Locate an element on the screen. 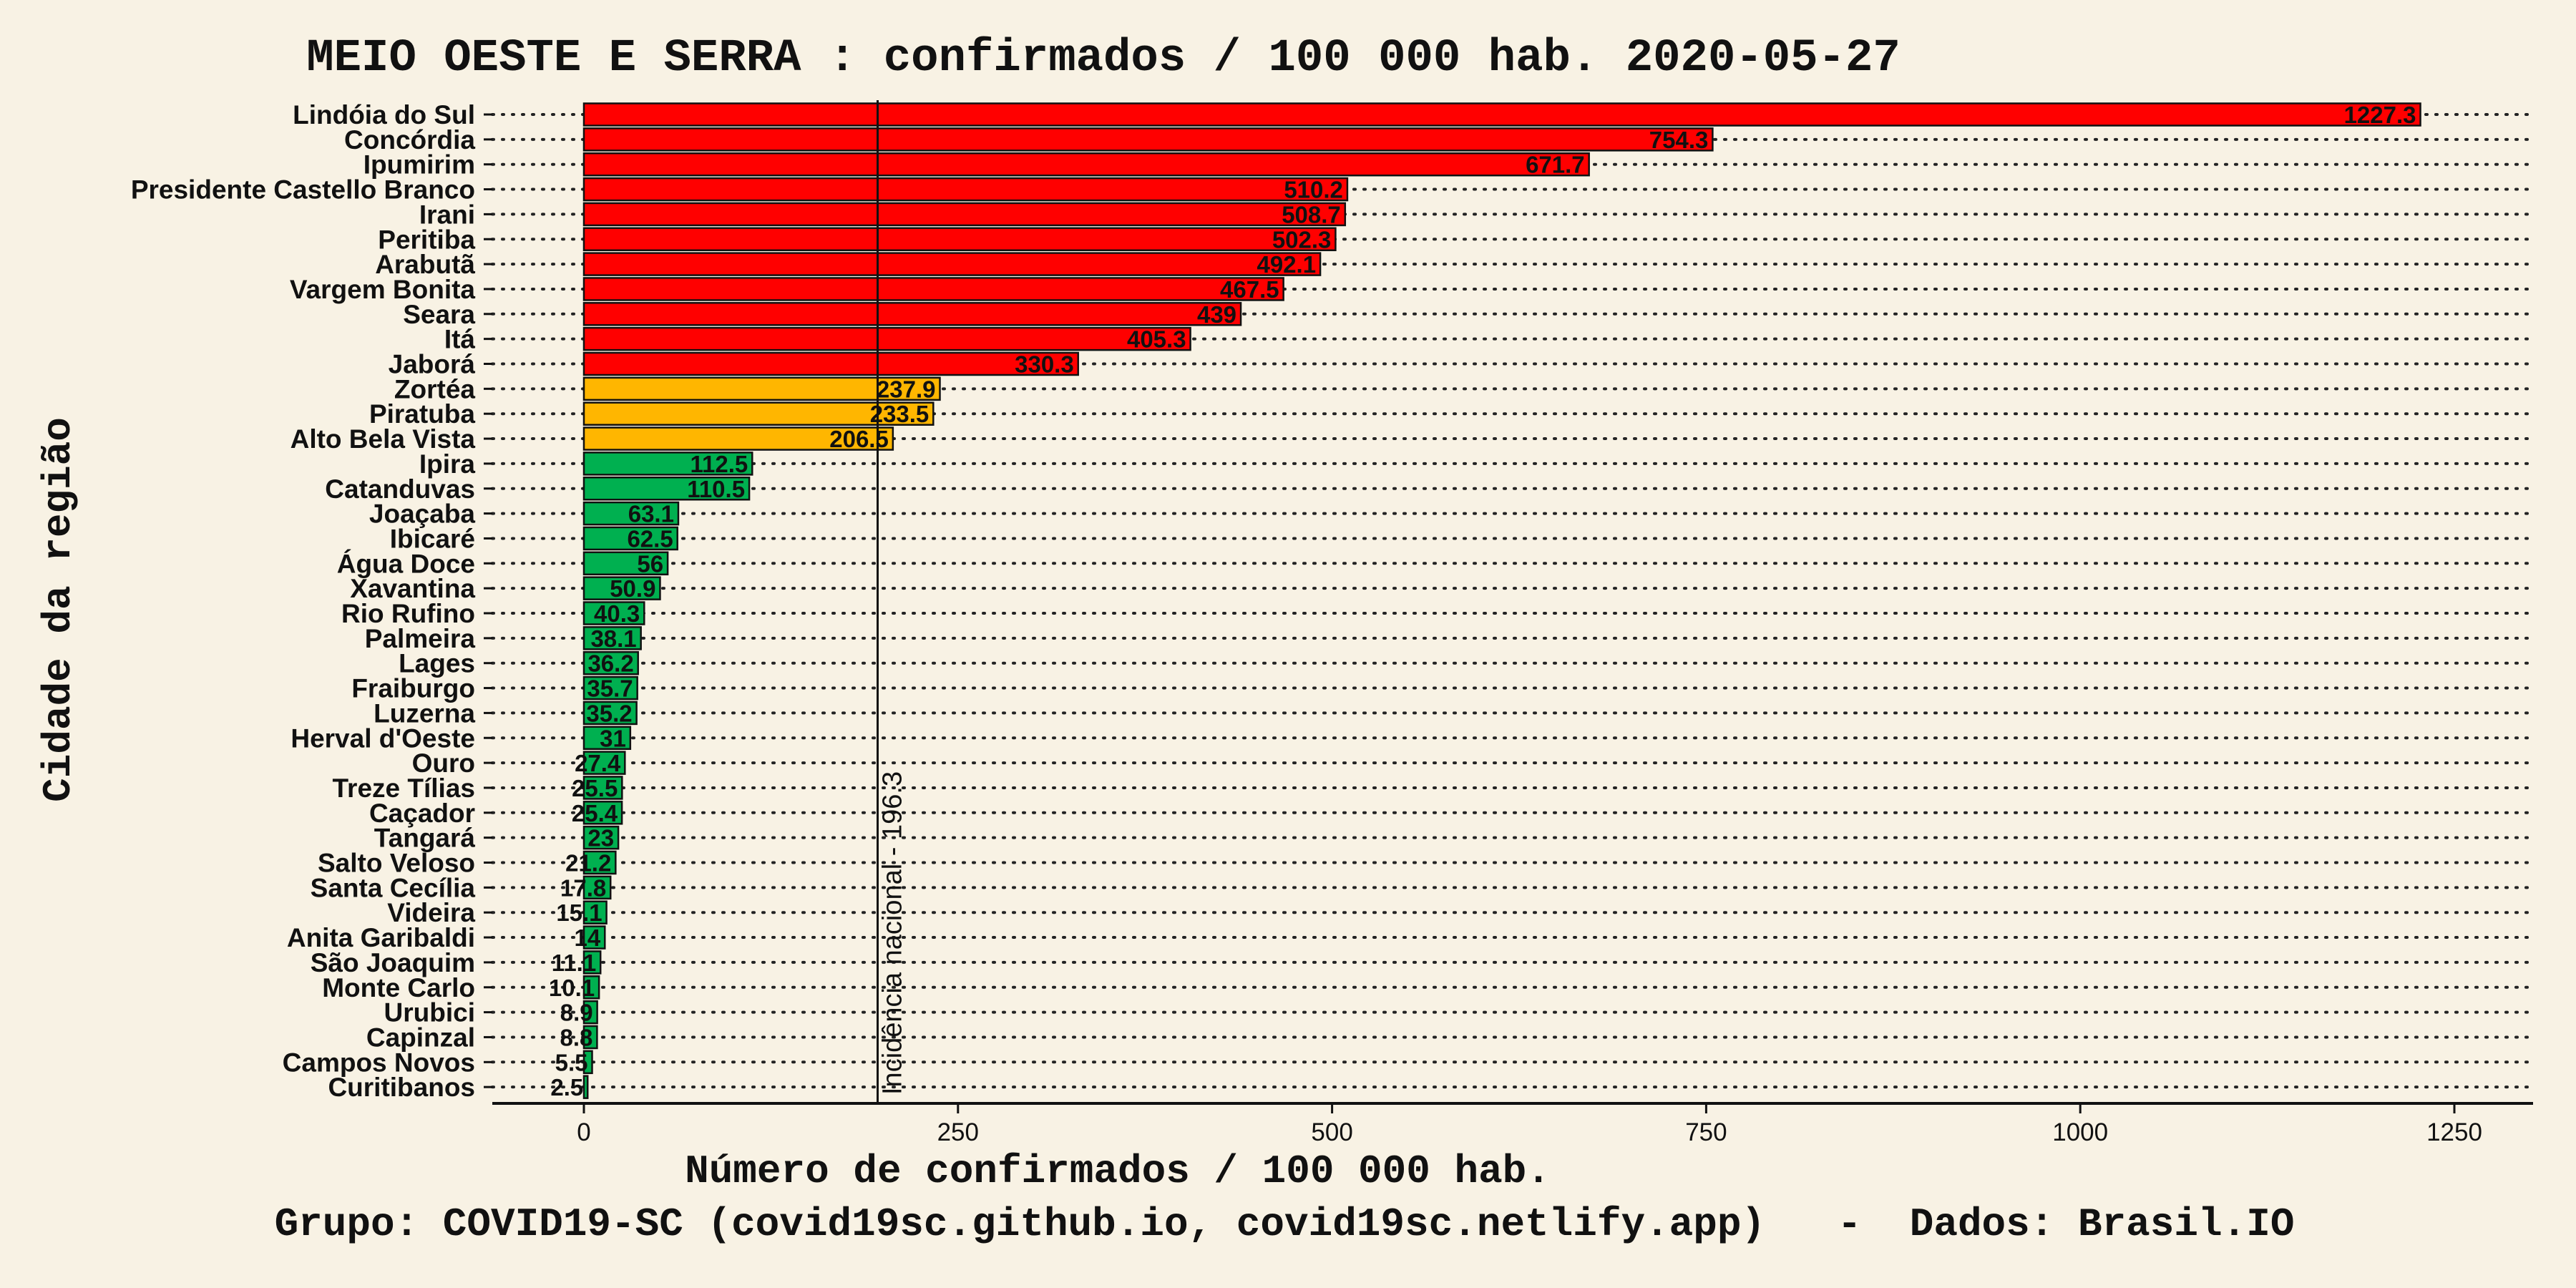 The height and width of the screenshot is (1288, 2576). data-label: 330.3 is located at coordinates (1044, 364).